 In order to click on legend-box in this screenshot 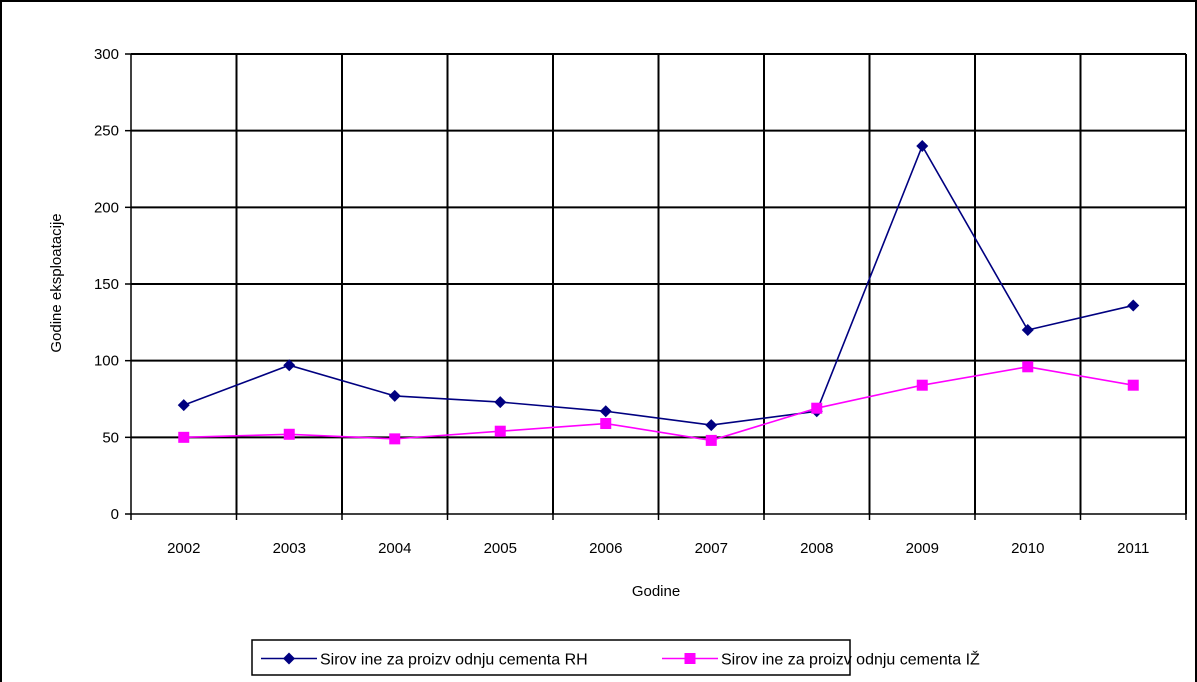, I will do `click(551, 657)`.